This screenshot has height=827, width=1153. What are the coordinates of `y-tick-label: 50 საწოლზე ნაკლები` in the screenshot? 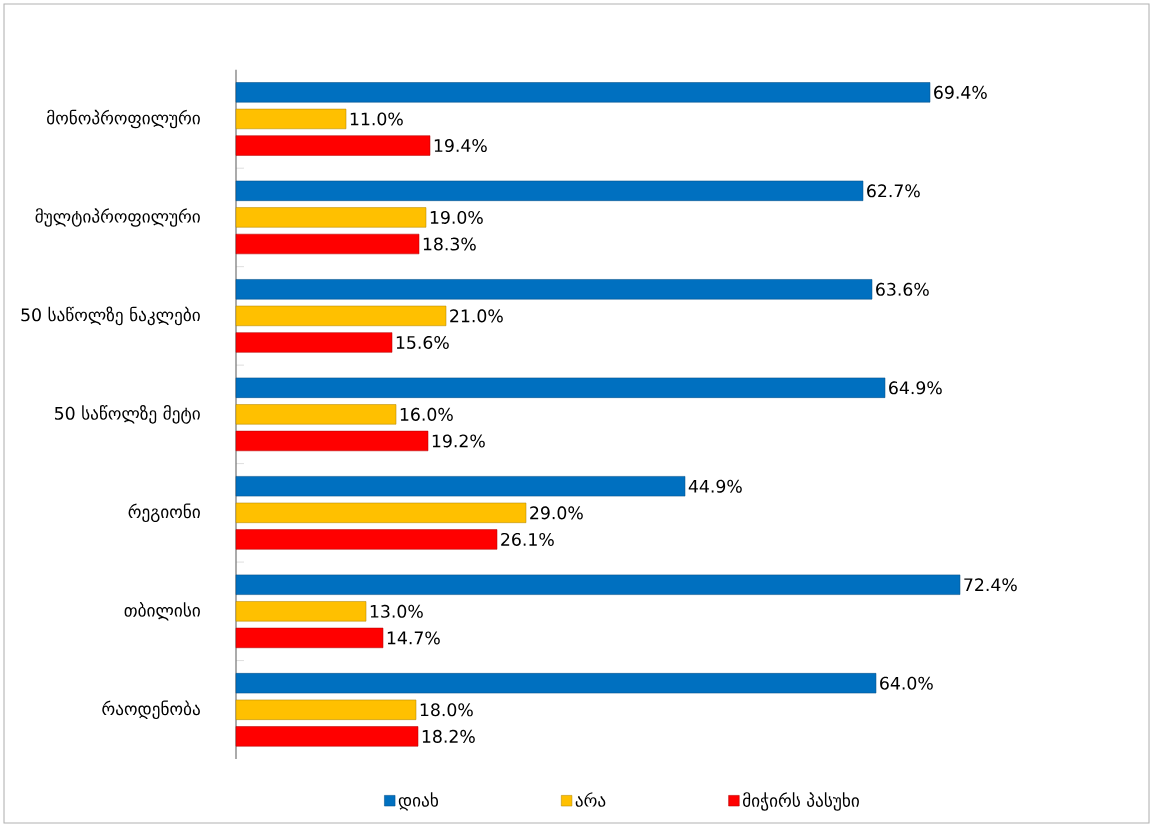 It's located at (110, 316).